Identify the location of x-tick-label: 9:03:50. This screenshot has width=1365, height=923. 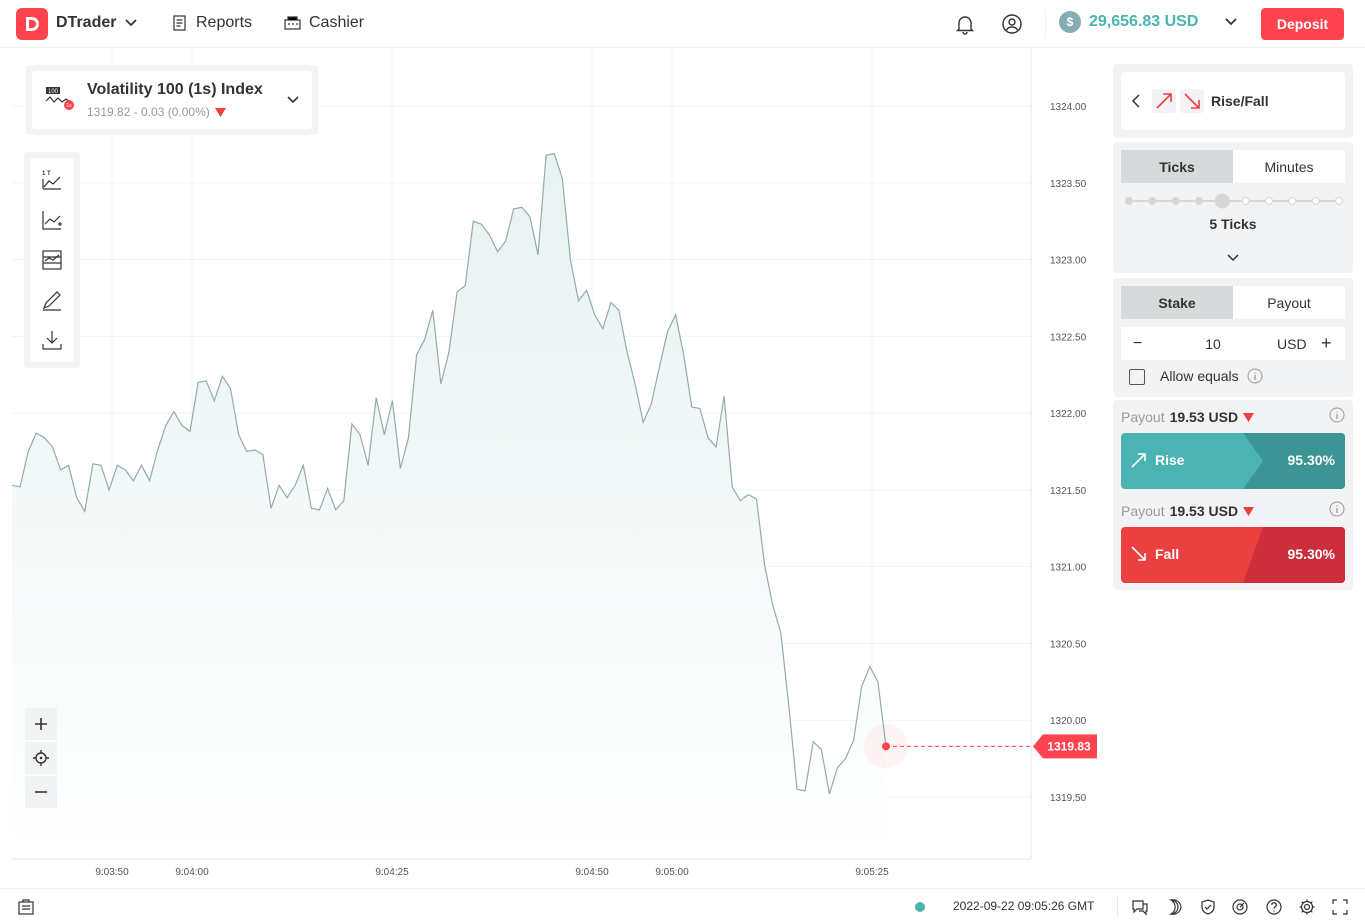
(112, 872).